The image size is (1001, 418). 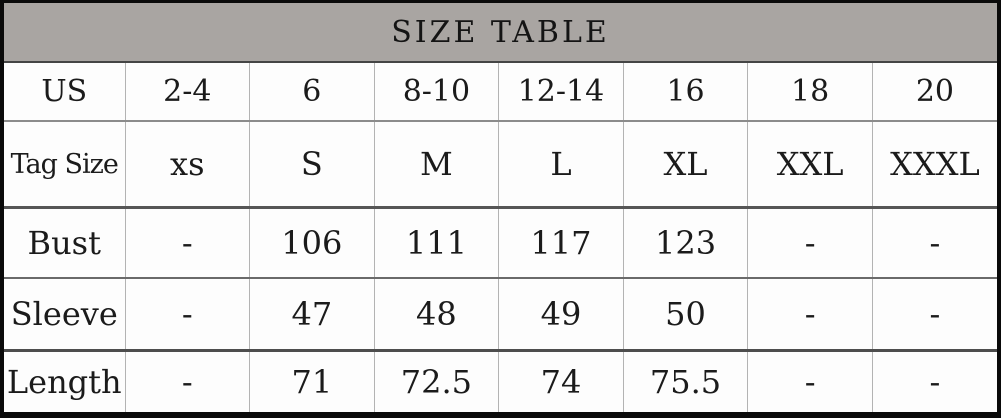 I want to click on table-row-us: US 2-4 6 8-10 12-14 16 18 20, so click(x=500, y=92).